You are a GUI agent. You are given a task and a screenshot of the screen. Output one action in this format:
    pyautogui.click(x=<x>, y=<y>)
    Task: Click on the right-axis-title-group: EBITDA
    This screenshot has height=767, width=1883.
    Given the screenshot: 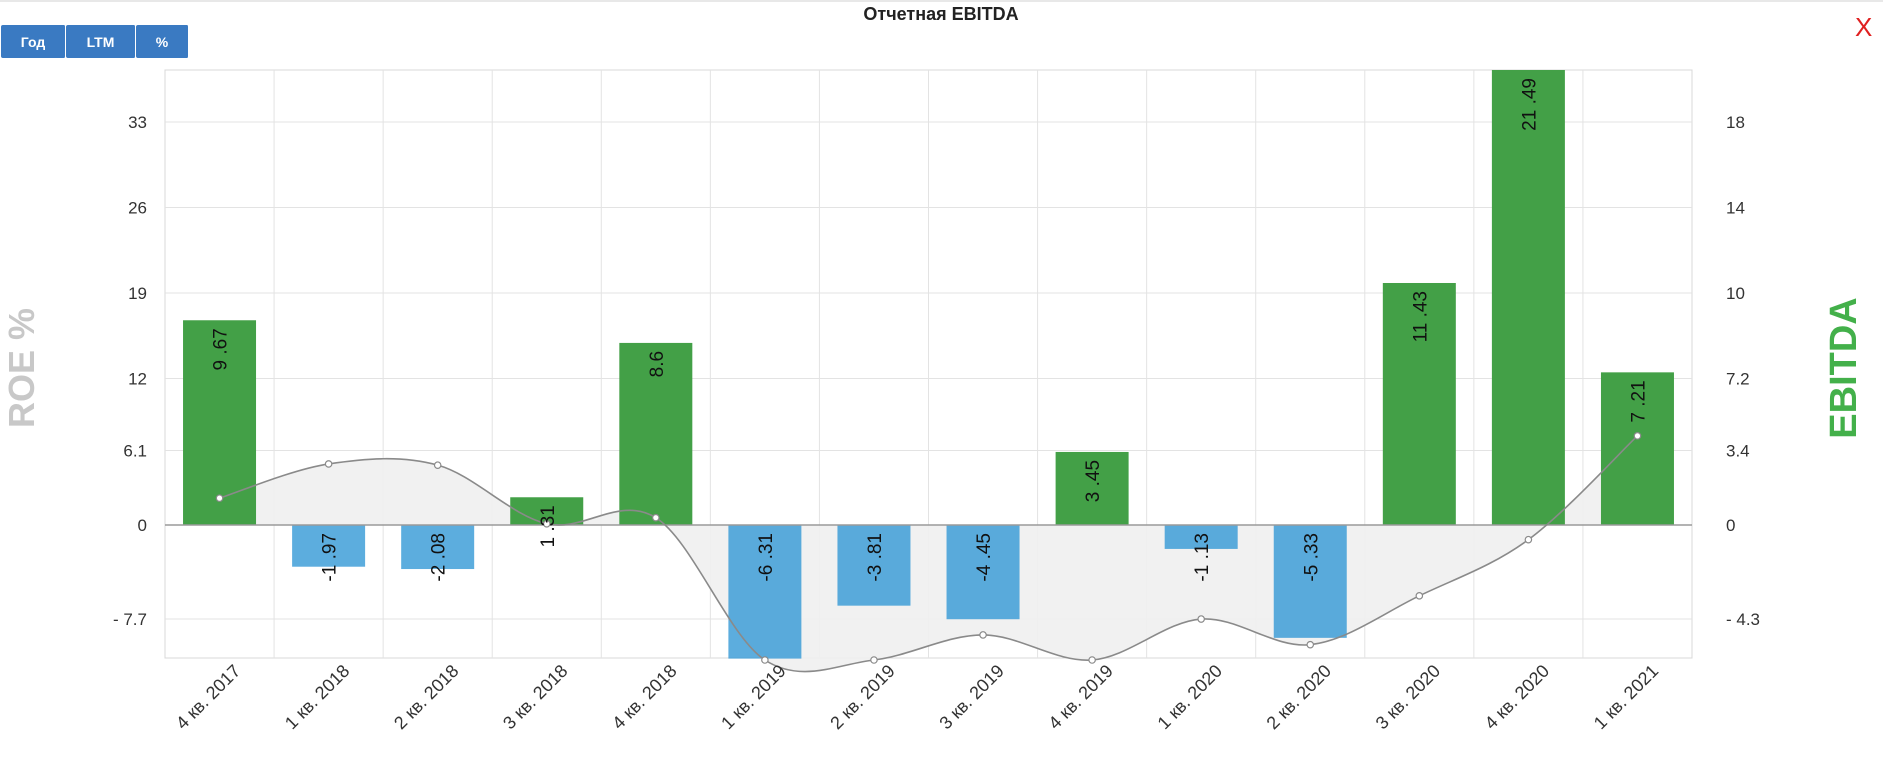 What is the action you would take?
    pyautogui.click(x=1844, y=367)
    